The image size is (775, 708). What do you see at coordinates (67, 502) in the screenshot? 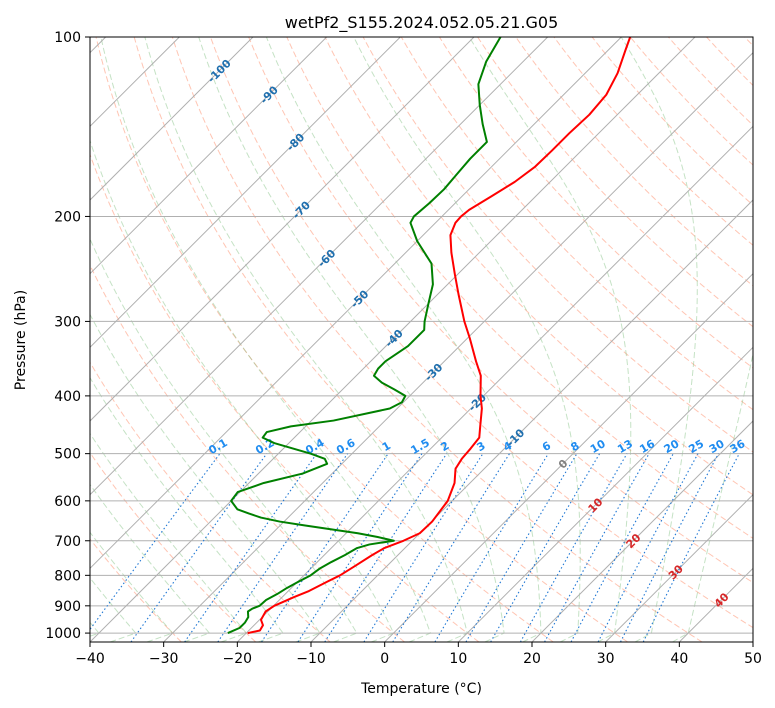
I see `y-tick-label: 600` at bounding box center [67, 502].